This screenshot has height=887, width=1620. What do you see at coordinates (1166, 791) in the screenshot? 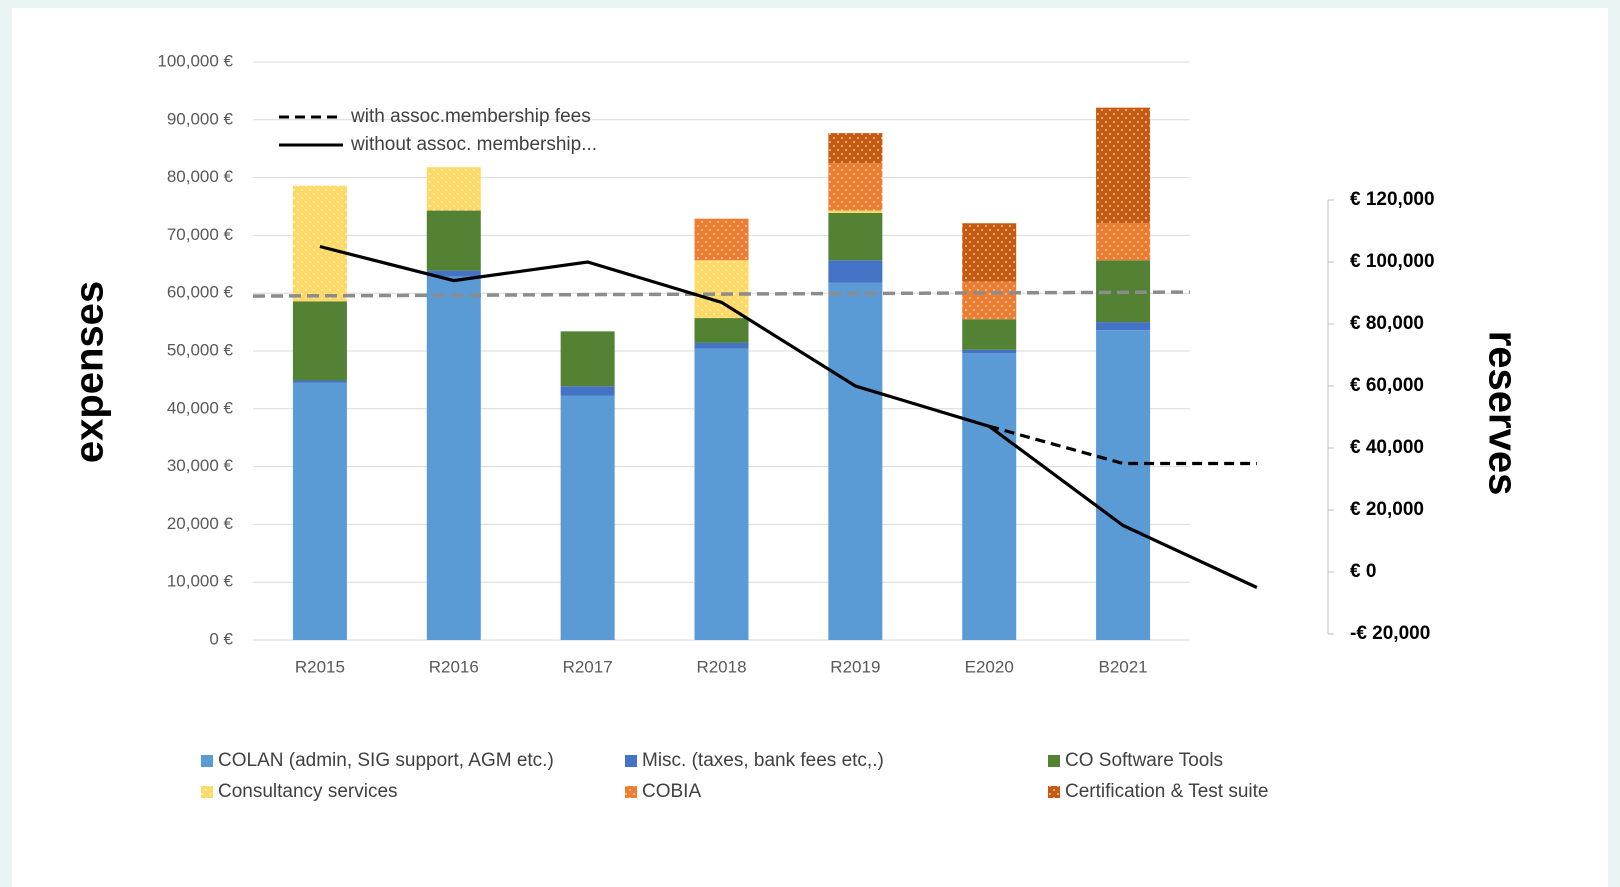
I see `legend-label: Certification & Test suite` at bounding box center [1166, 791].